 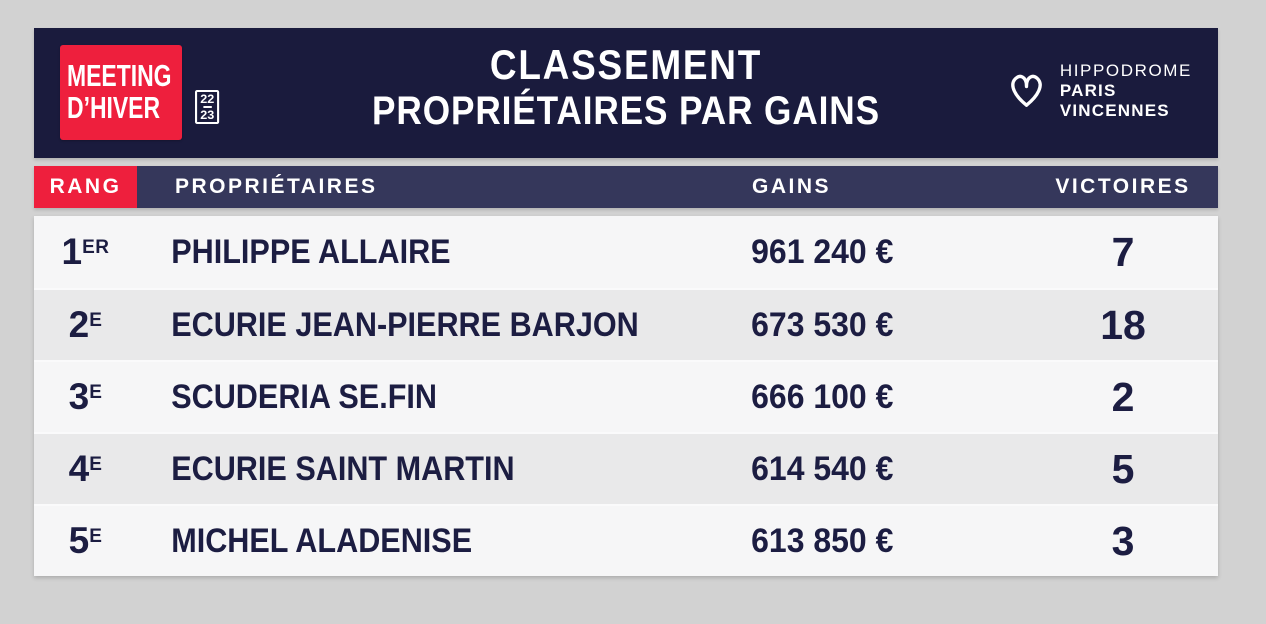 What do you see at coordinates (626, 468) in the screenshot?
I see `table-row: 4E ECURIE SAINT MARTIN 614 540 € 5` at bounding box center [626, 468].